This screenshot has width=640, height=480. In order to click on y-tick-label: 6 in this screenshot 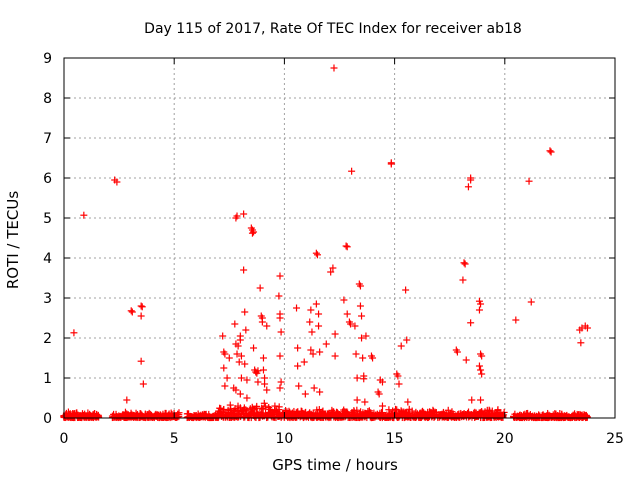, I will do `click(47, 179)`.